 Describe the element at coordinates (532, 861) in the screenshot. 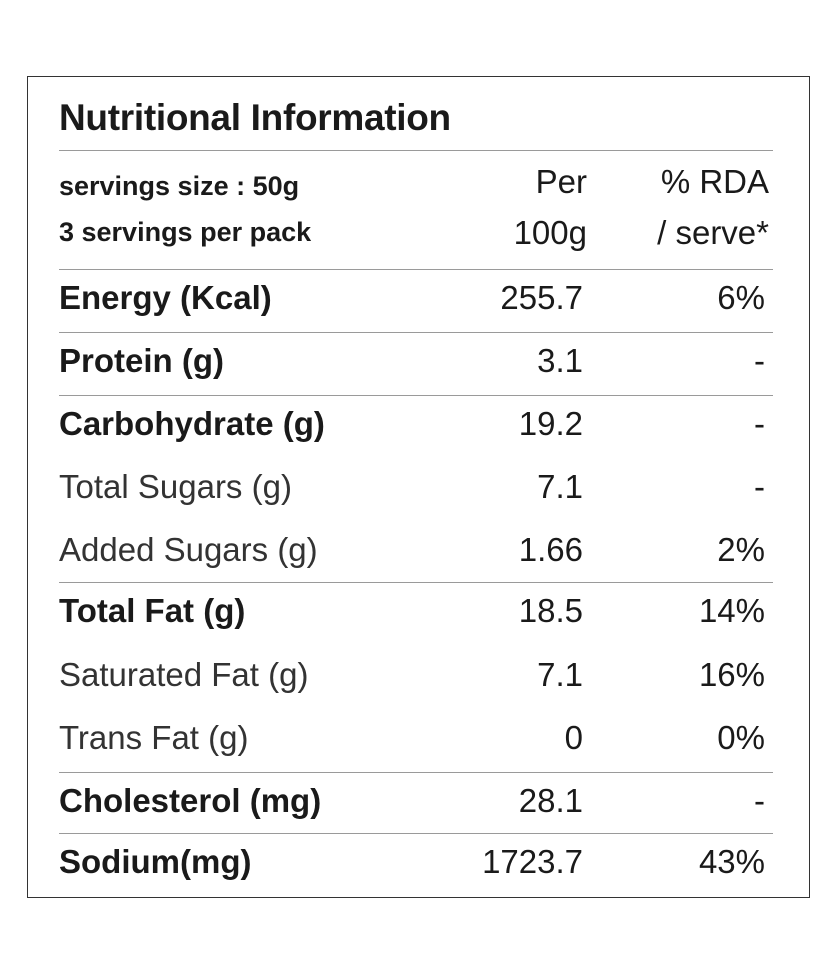

I see `row-per-100g: 1723.7` at that location.